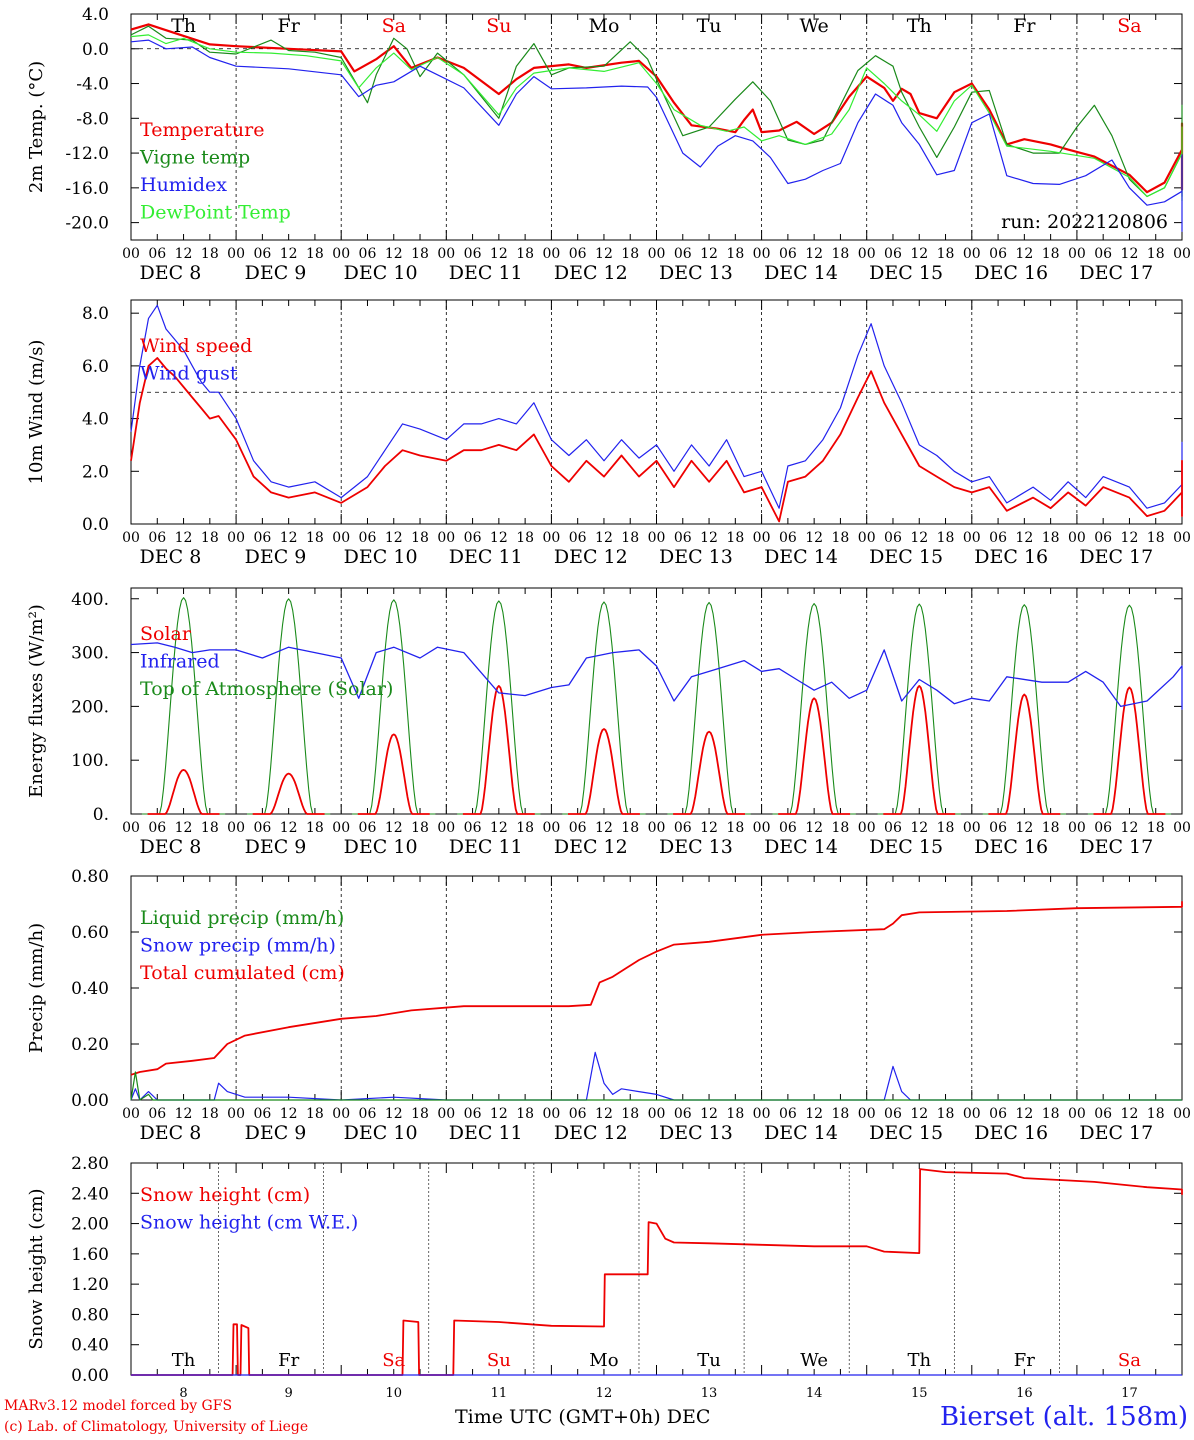 The width and height of the screenshot is (1194, 1440). What do you see at coordinates (266, 689) in the screenshot?
I see `legend-entry: Top of Atmosphere (Solar)` at bounding box center [266, 689].